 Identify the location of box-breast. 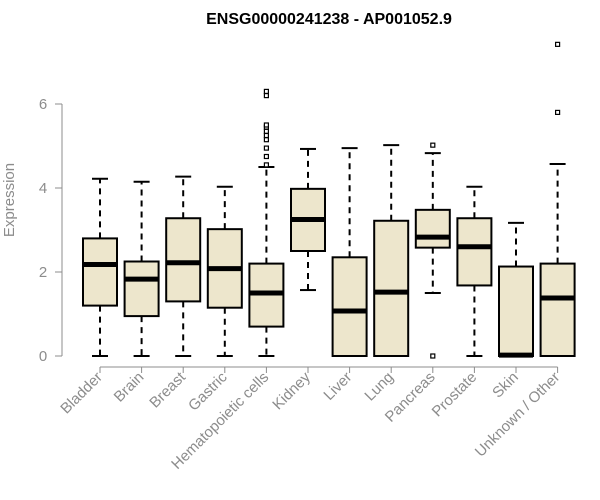
(183, 266).